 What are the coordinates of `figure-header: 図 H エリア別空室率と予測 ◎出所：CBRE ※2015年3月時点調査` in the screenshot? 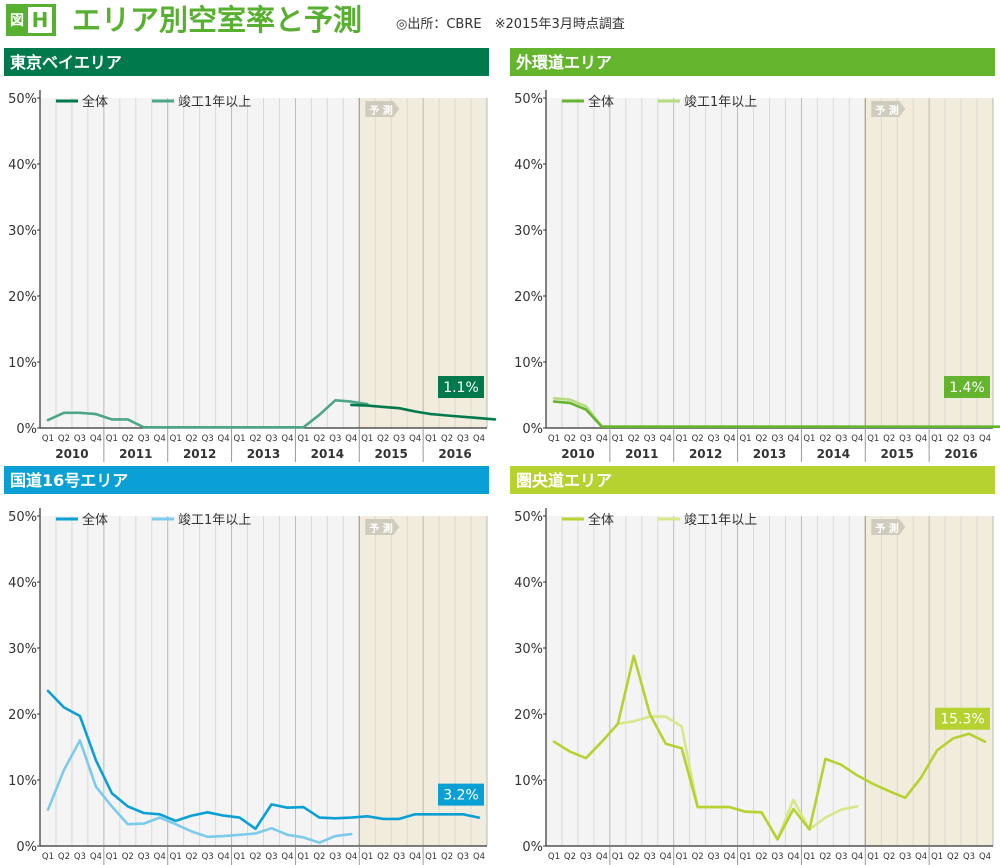 It's located at (500, 20).